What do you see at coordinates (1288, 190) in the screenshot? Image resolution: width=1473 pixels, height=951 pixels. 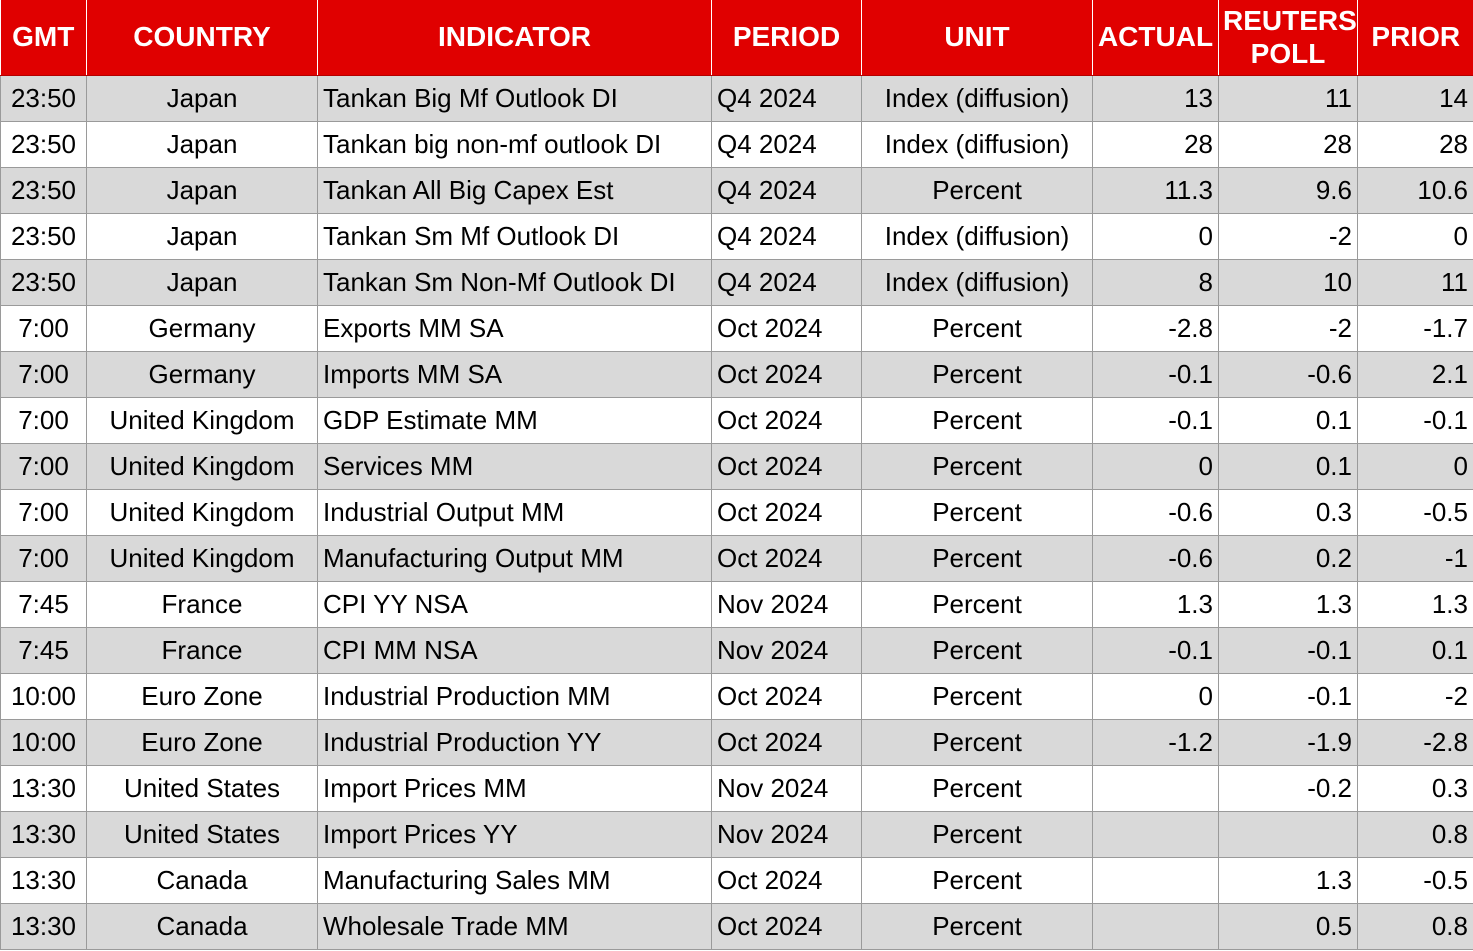 I see `cell-poll: 9.6` at bounding box center [1288, 190].